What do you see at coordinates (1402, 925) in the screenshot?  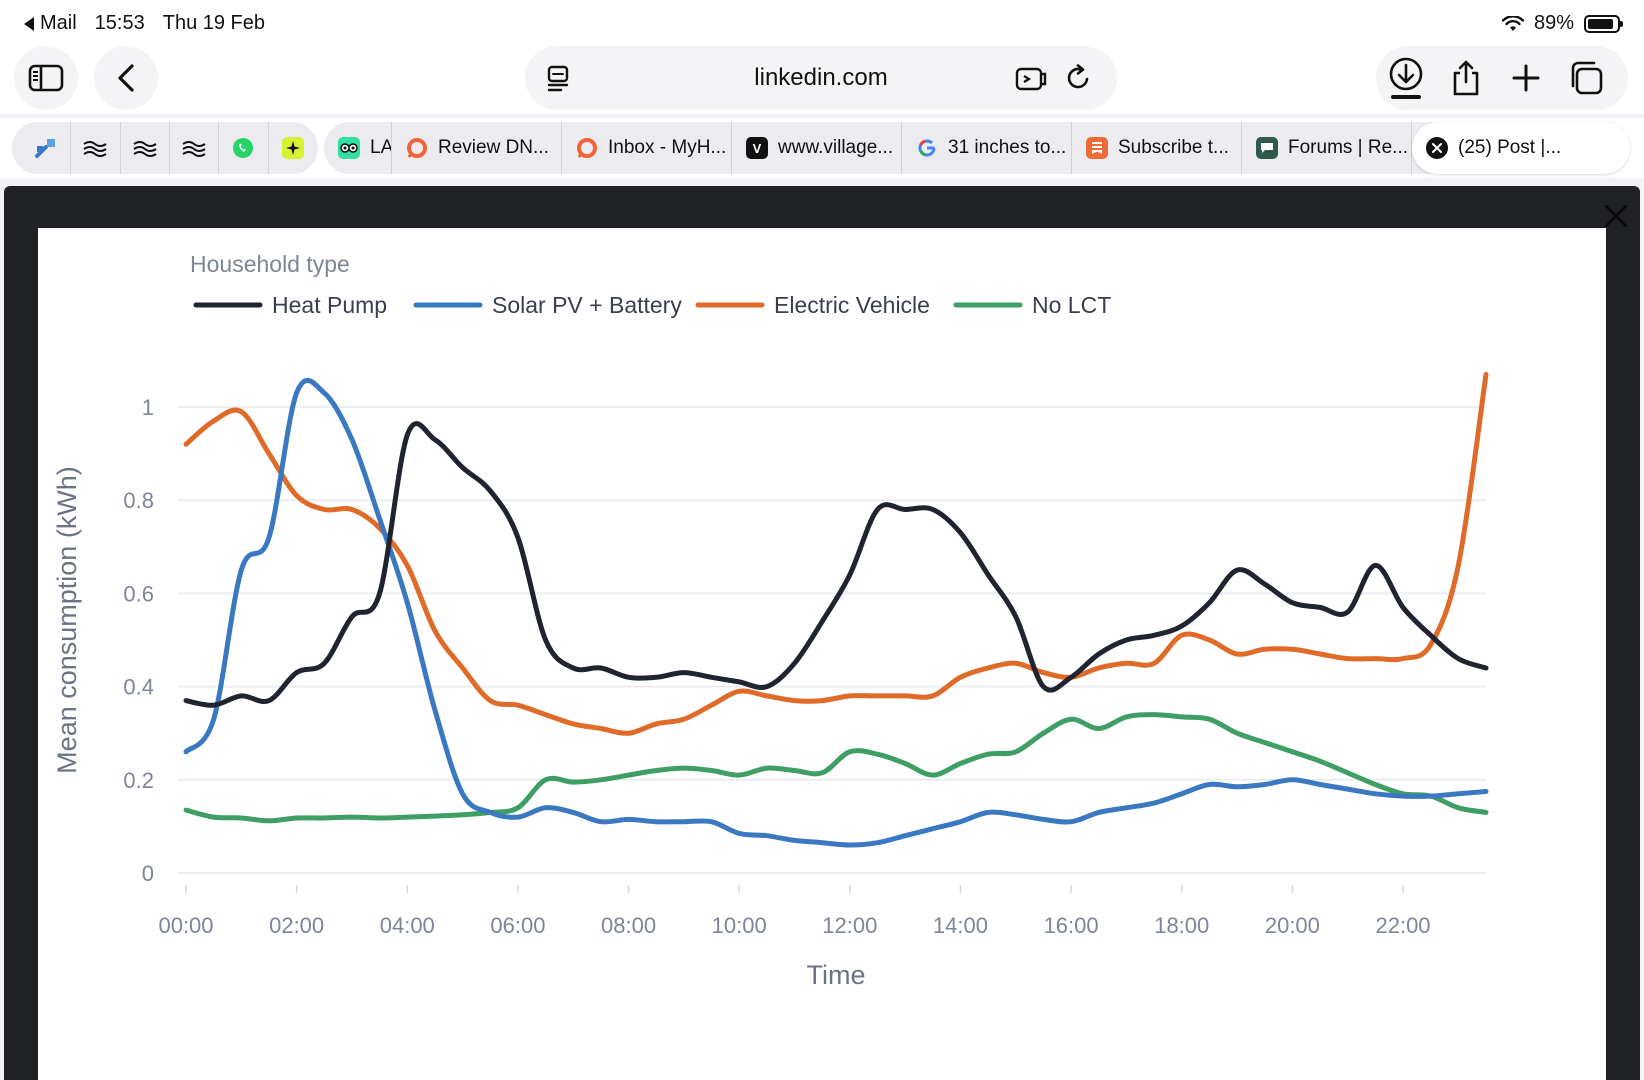 I see `x-tick-label: 22:00` at bounding box center [1402, 925].